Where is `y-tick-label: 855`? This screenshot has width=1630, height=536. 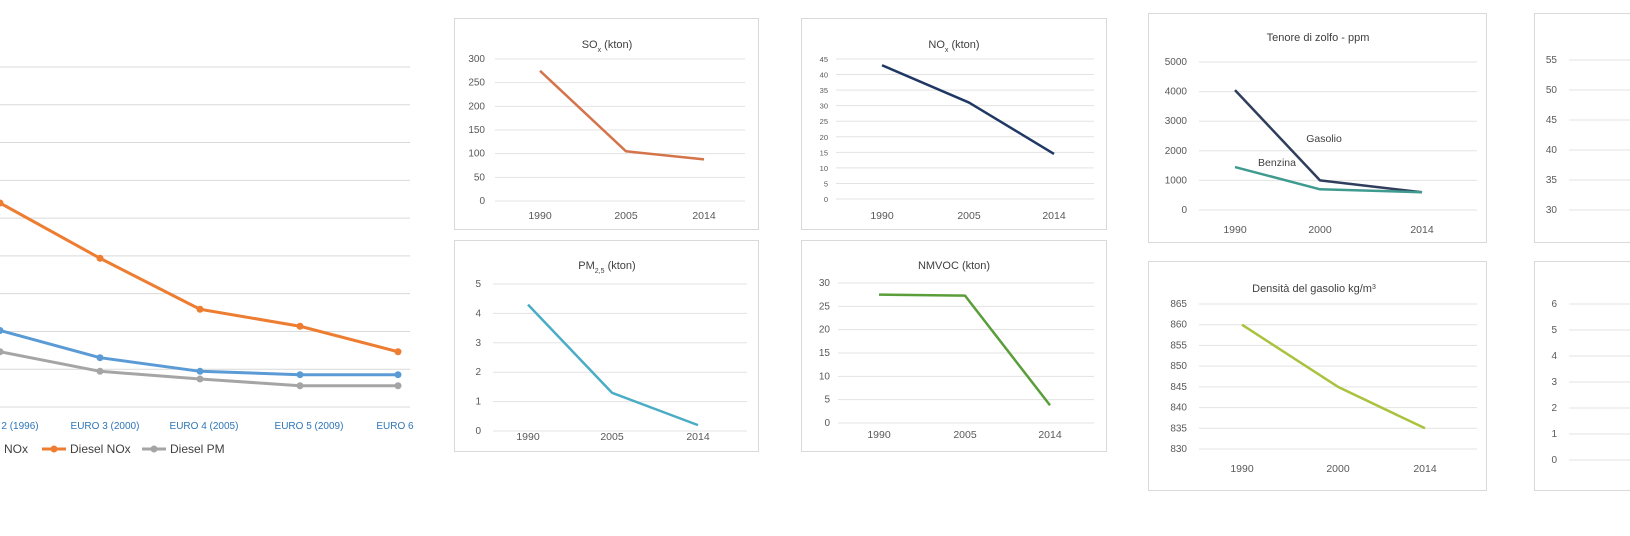 y-tick-label: 855 is located at coordinates (1178, 345).